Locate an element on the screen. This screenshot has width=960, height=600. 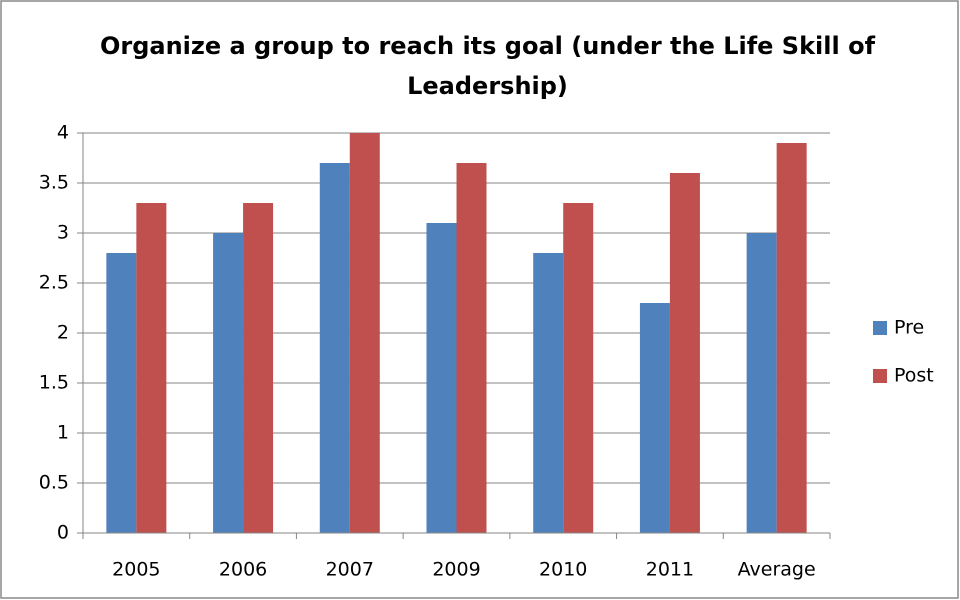
y-tick-label: 4 is located at coordinates (63, 133).